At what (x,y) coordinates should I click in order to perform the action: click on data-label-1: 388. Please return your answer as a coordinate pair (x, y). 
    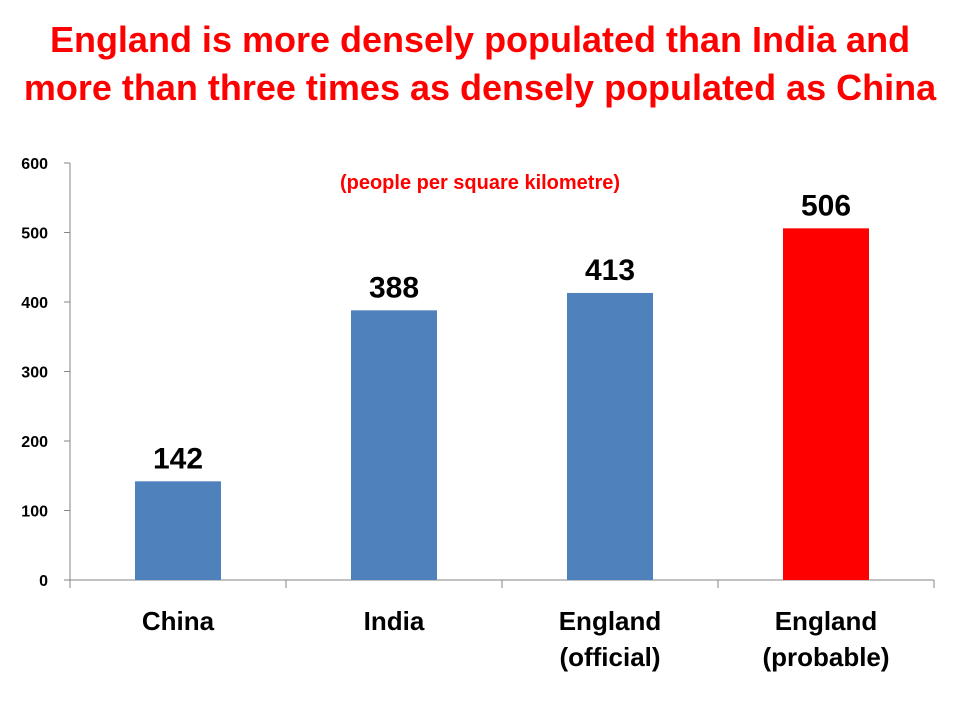
    Looking at the image, I should click on (394, 287).